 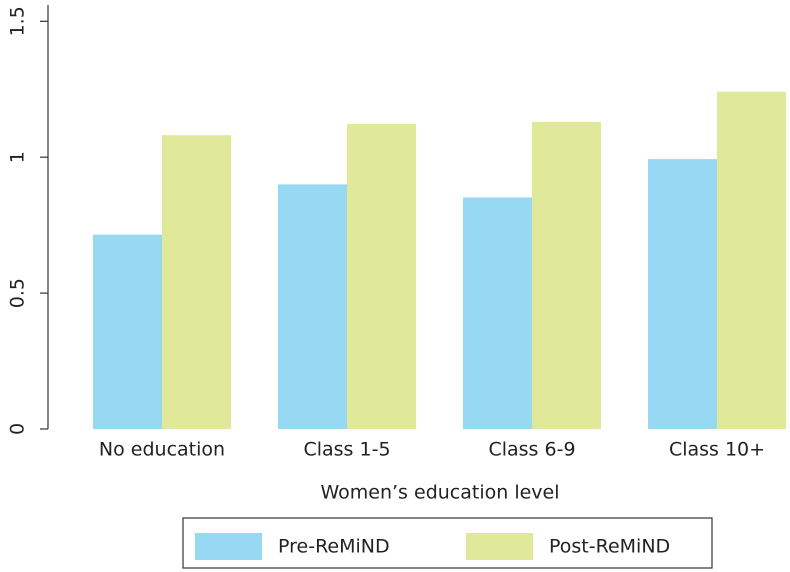 What do you see at coordinates (531, 450) in the screenshot?
I see `x-tick-label: Class 6-9` at bounding box center [531, 450].